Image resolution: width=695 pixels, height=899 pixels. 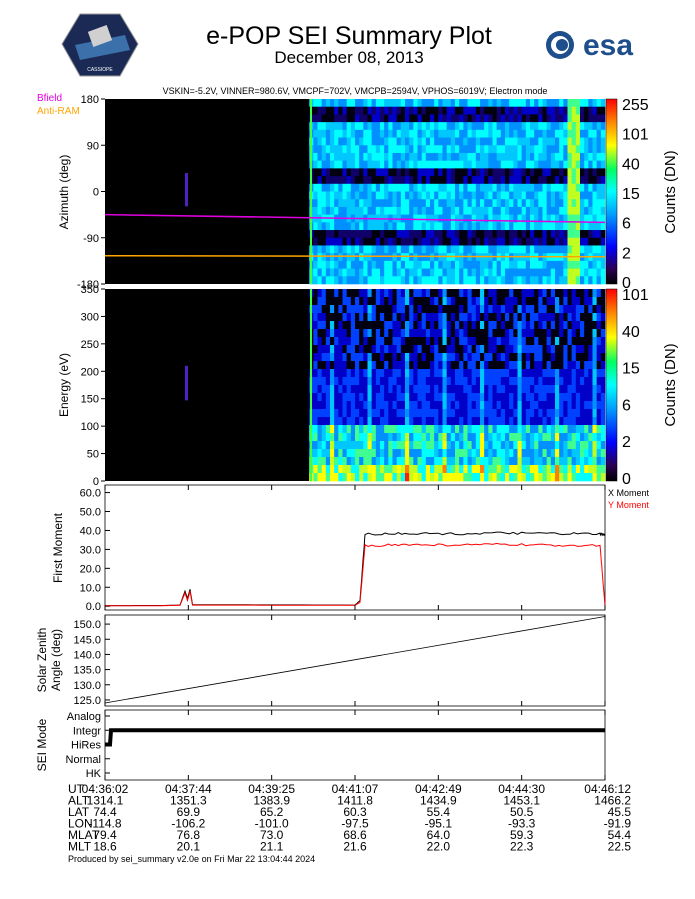 What do you see at coordinates (439, 824) in the screenshot?
I see `table-cell: -95.1` at bounding box center [439, 824].